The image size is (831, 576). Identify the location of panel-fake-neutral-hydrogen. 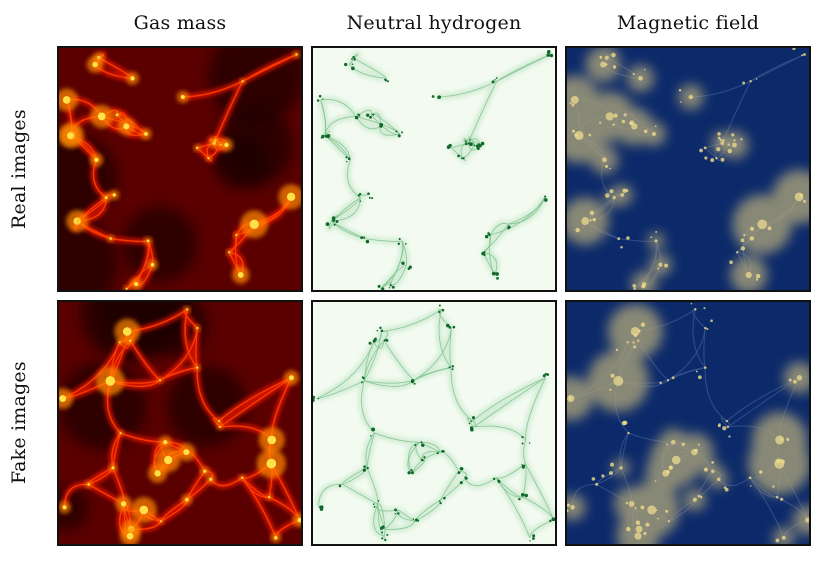
(434, 423).